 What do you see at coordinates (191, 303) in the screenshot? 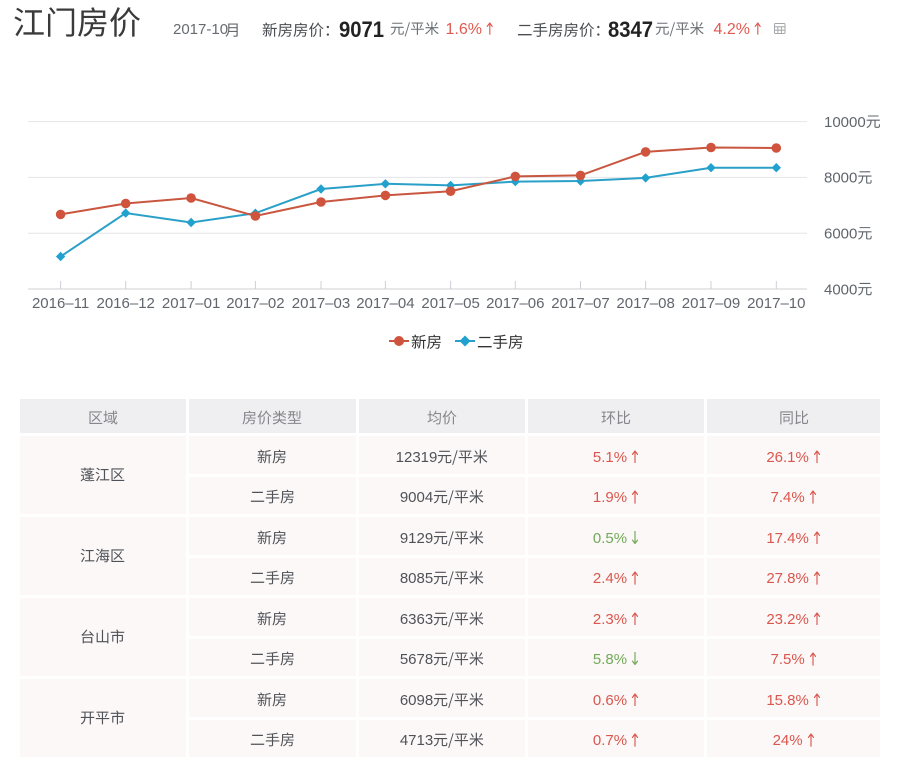
I see `svg-text: 2017–01` at bounding box center [191, 303].